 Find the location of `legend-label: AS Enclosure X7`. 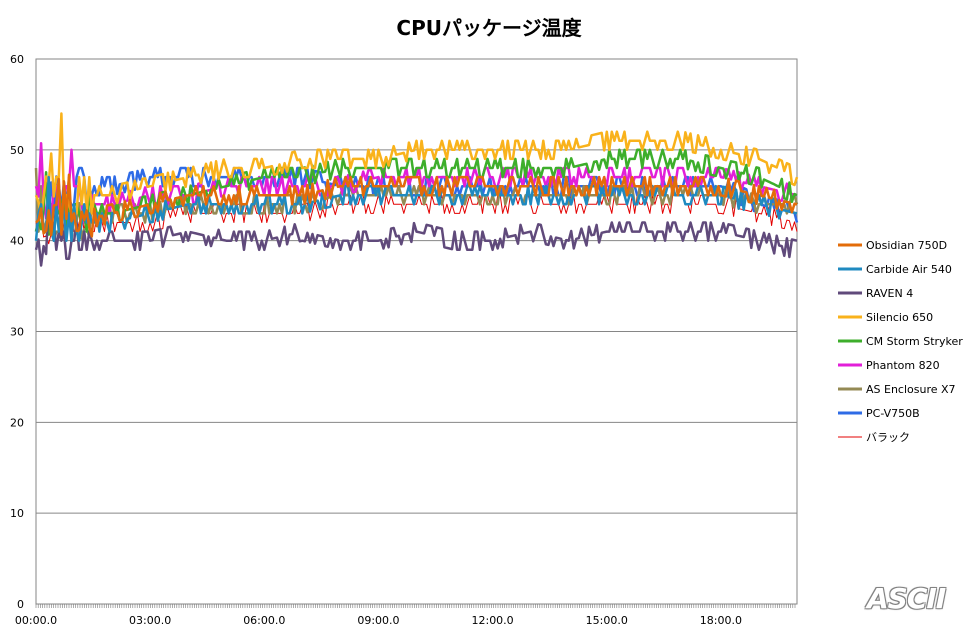

legend-label: AS Enclosure X7 is located at coordinates (911, 389).